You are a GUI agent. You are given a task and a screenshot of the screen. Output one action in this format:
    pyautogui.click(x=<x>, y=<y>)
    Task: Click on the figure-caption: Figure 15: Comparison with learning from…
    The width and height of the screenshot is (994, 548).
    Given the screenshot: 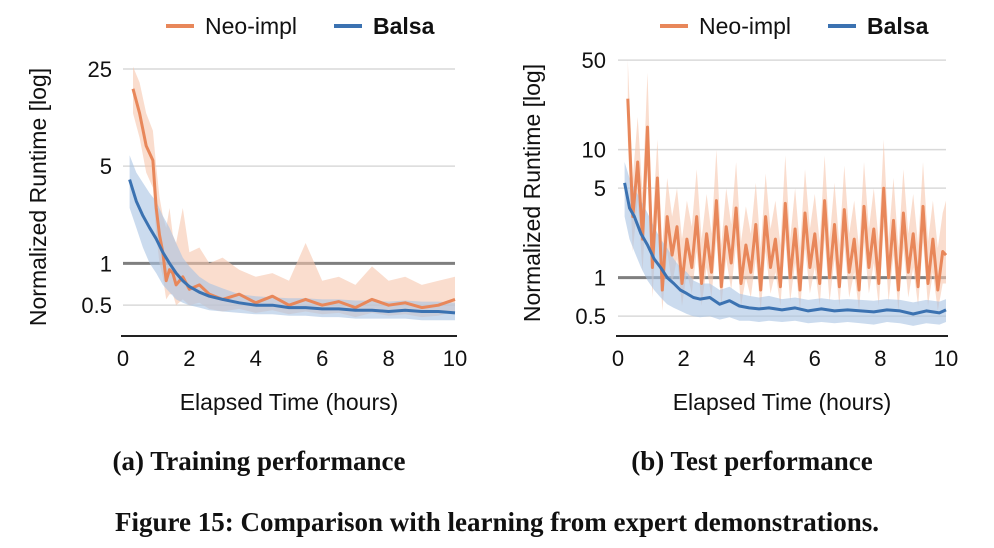 What is the action you would take?
    pyautogui.click(x=497, y=522)
    